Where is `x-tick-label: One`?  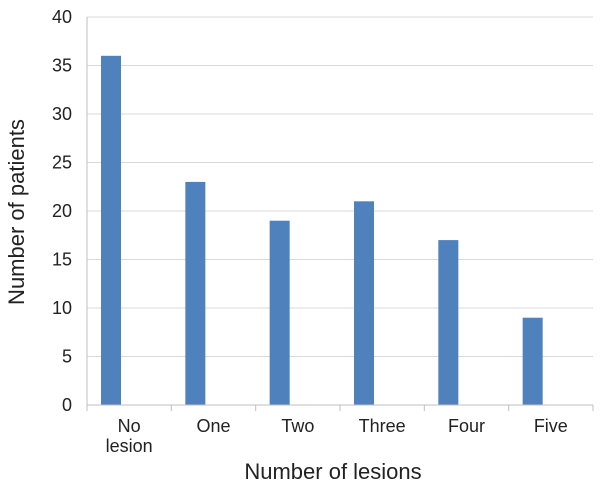
x-tick-label: One is located at coordinates (213, 426).